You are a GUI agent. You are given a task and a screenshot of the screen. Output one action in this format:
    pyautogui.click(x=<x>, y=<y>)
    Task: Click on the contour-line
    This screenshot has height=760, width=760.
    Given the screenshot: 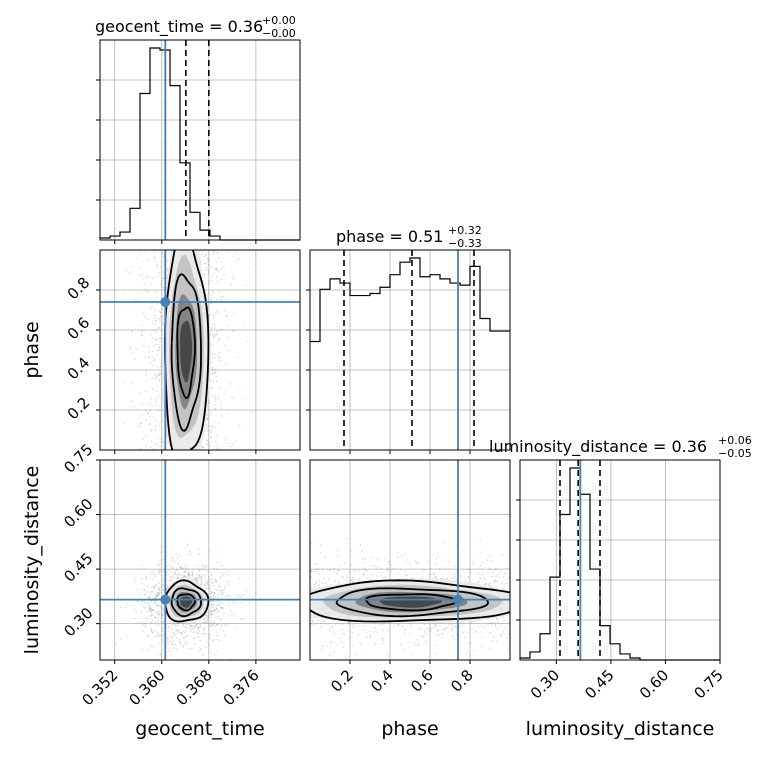 What is the action you would take?
    pyautogui.click(x=186, y=352)
    